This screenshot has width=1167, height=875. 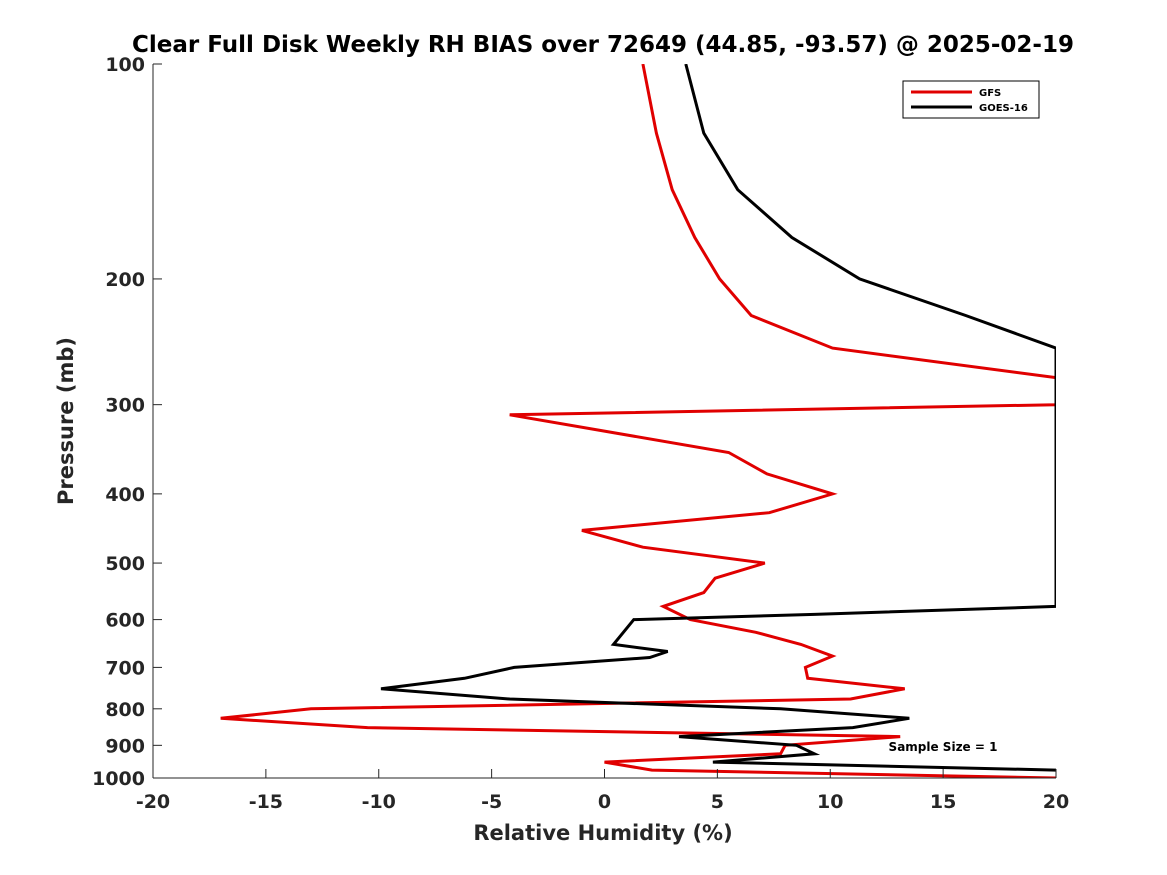 I want to click on x-tick-label: -10, so click(x=379, y=802).